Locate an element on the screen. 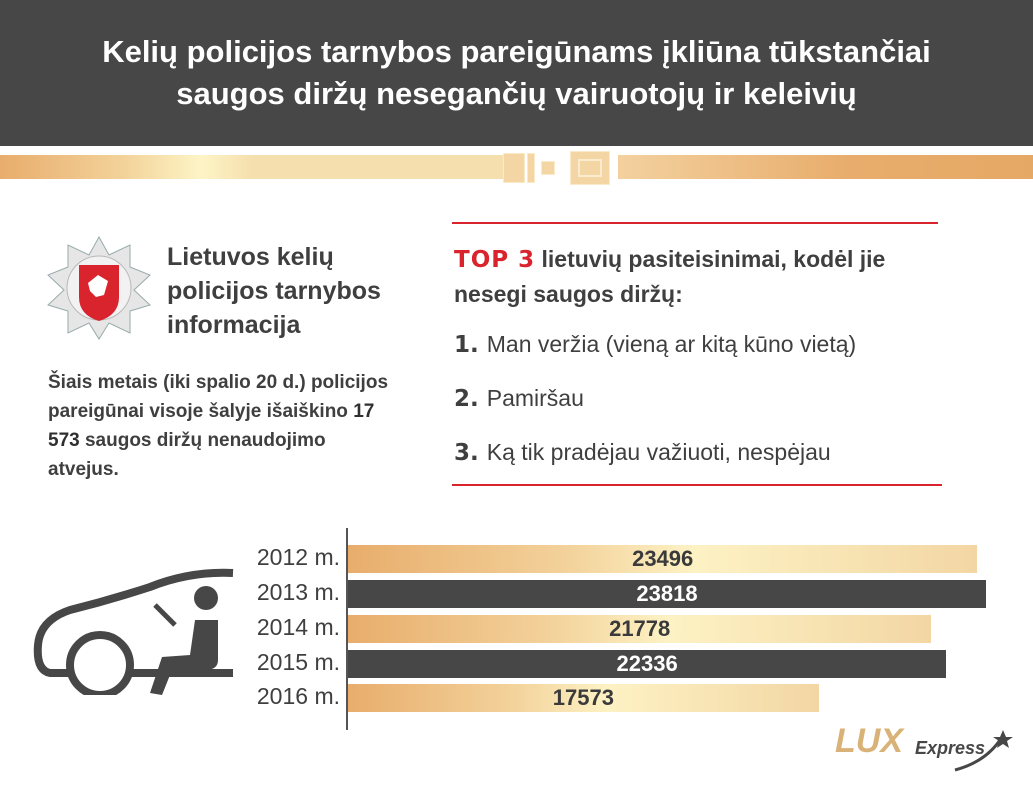 This screenshot has height=800, width=1033. case-count: 17 573 is located at coordinates (211, 426).